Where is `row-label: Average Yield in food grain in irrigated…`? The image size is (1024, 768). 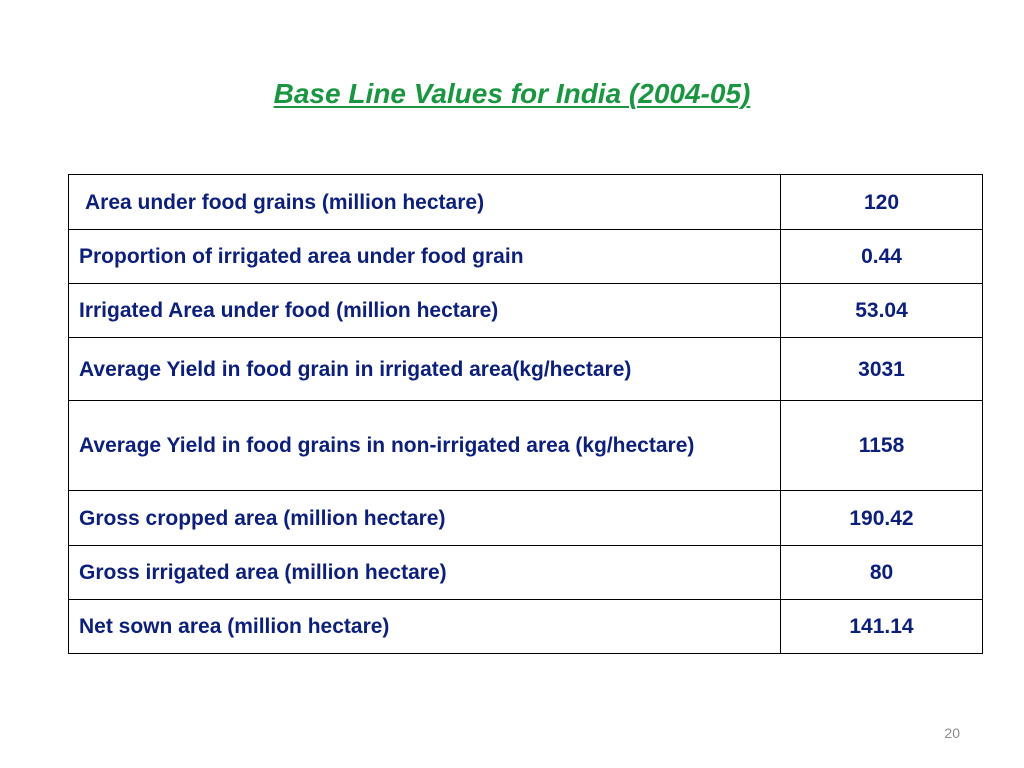 row-label: Average Yield in food grain in irrigated… is located at coordinates (424, 369).